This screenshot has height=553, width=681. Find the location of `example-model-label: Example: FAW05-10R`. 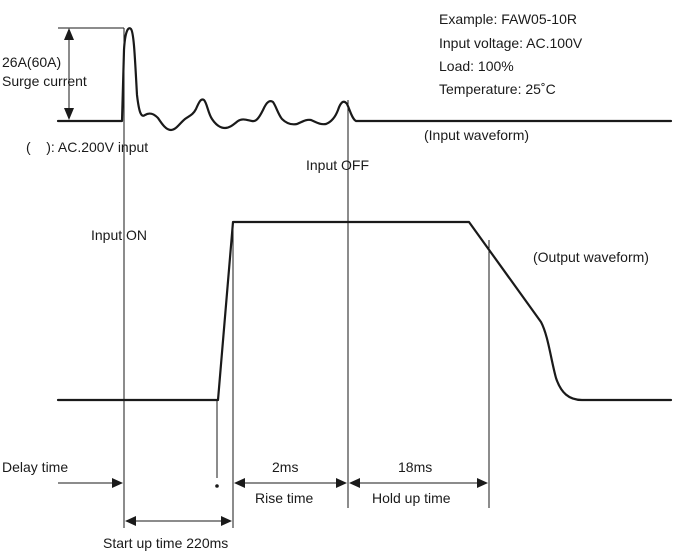

example-model-label: Example: FAW05-10R is located at coordinates (508, 19).